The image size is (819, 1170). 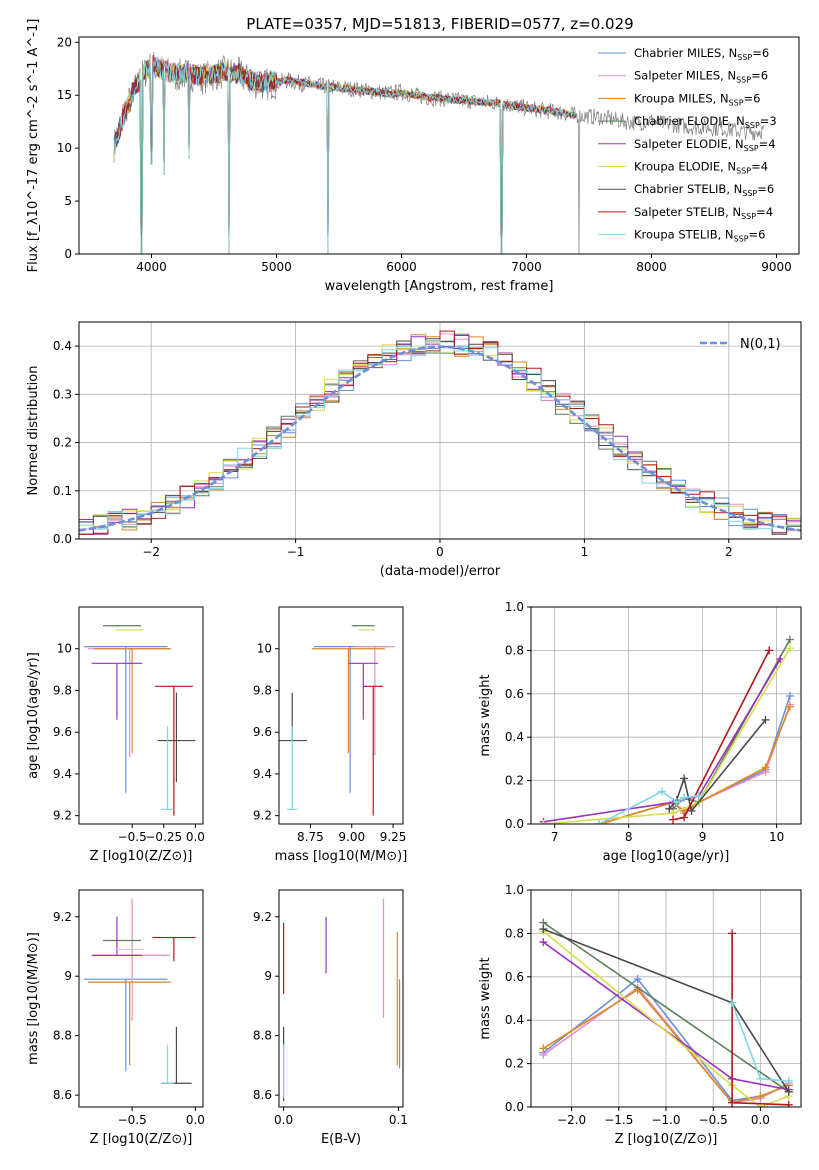 What do you see at coordinates (776, 267) in the screenshot?
I see `x-tick-label: 9000` at bounding box center [776, 267].